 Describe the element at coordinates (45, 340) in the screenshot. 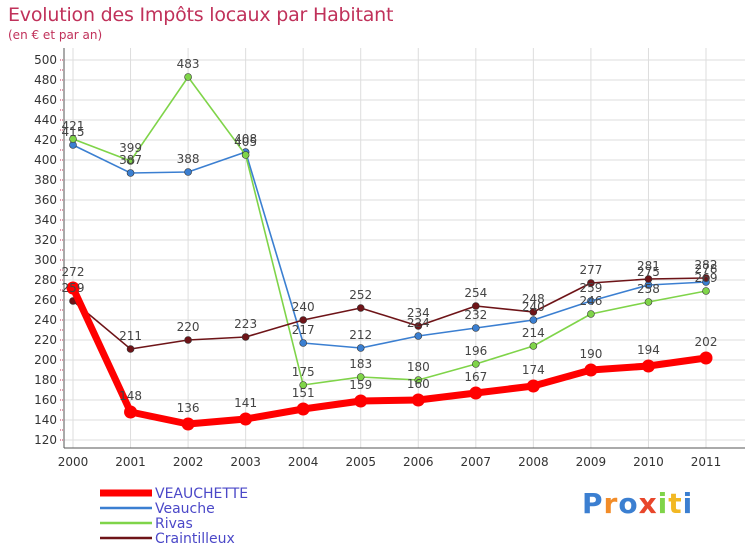

I see `y-tick-label: 220` at that location.